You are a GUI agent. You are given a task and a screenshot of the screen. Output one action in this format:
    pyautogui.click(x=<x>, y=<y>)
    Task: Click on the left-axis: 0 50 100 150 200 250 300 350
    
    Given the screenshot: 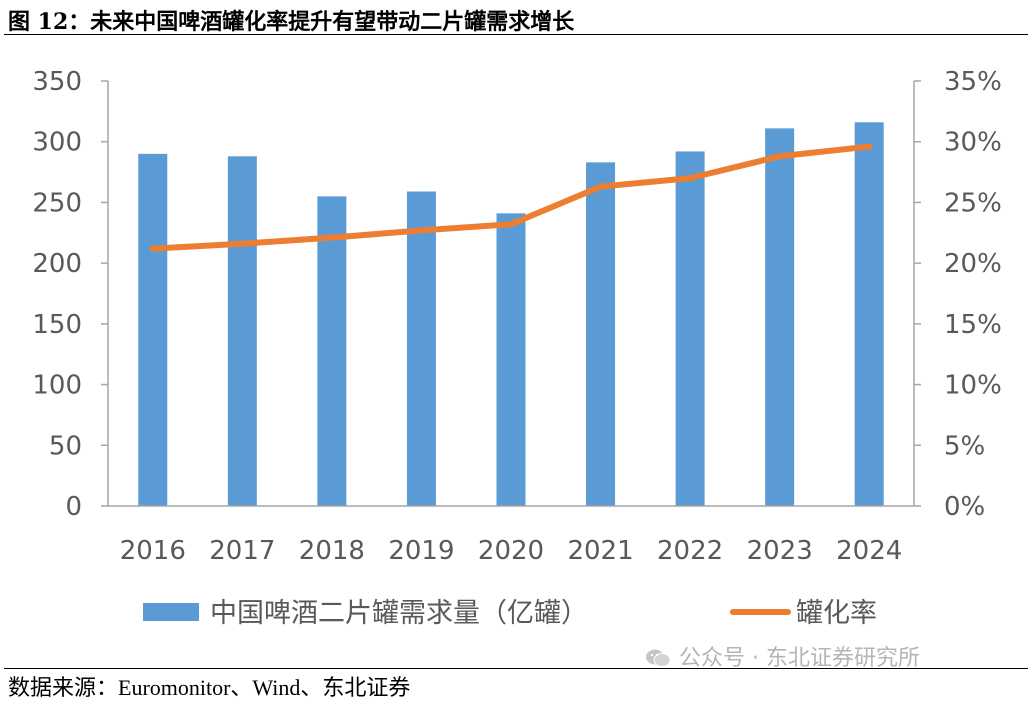 What is the action you would take?
    pyautogui.click(x=70, y=294)
    